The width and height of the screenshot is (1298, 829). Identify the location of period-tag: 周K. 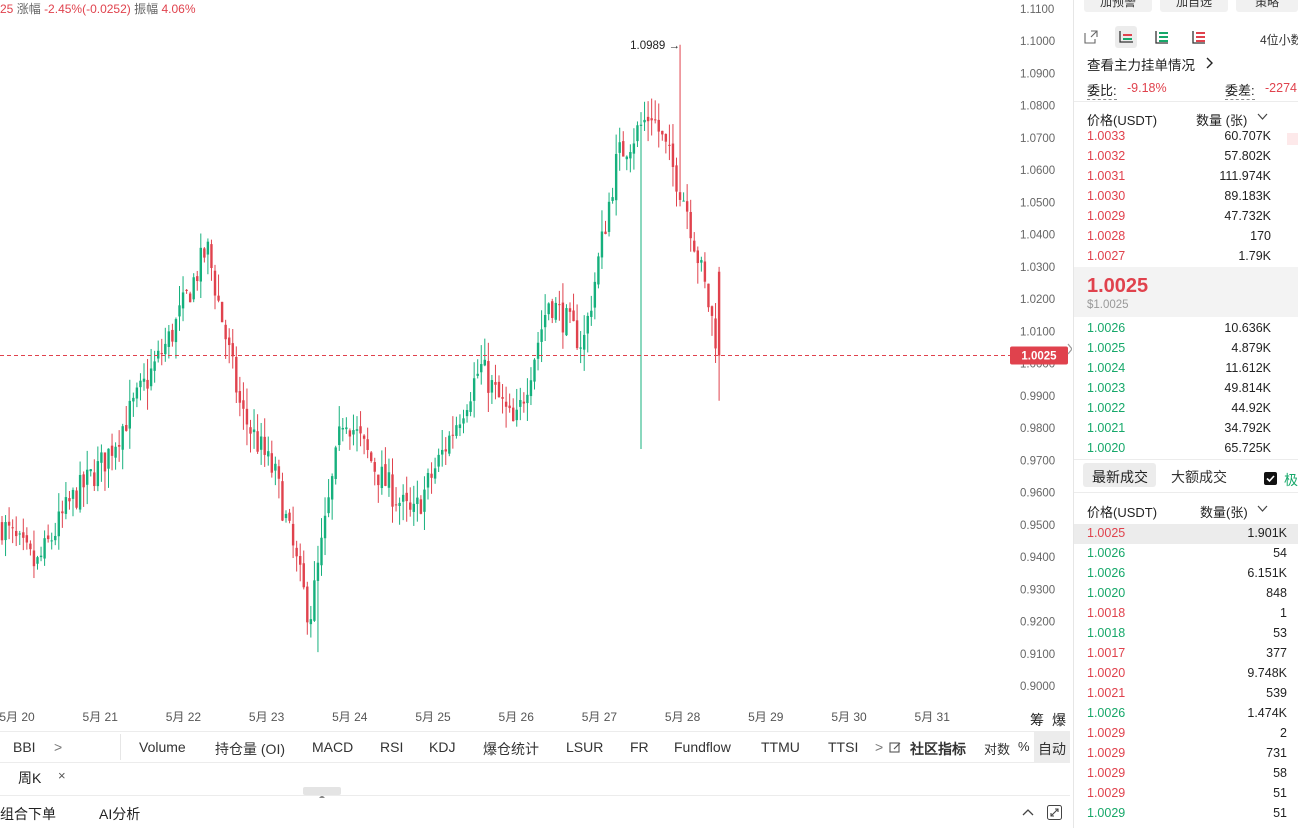
(30, 778).